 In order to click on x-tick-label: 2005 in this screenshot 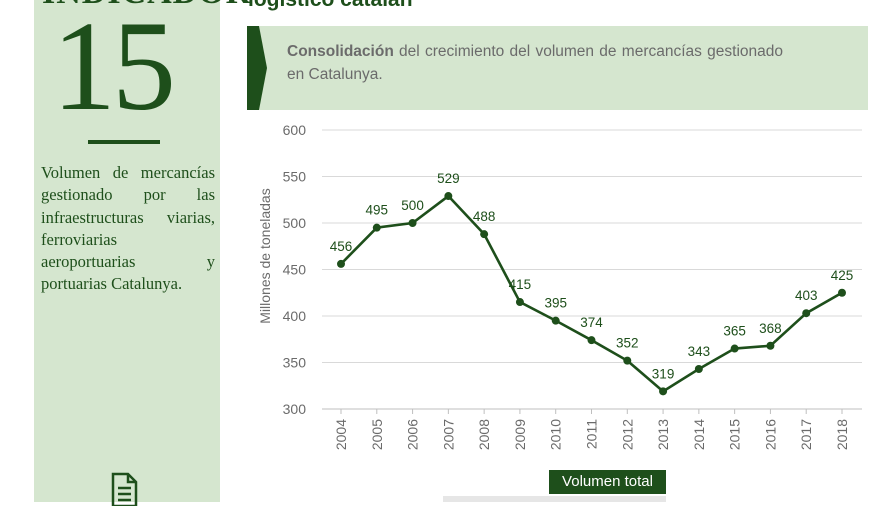, I will do `click(377, 434)`.